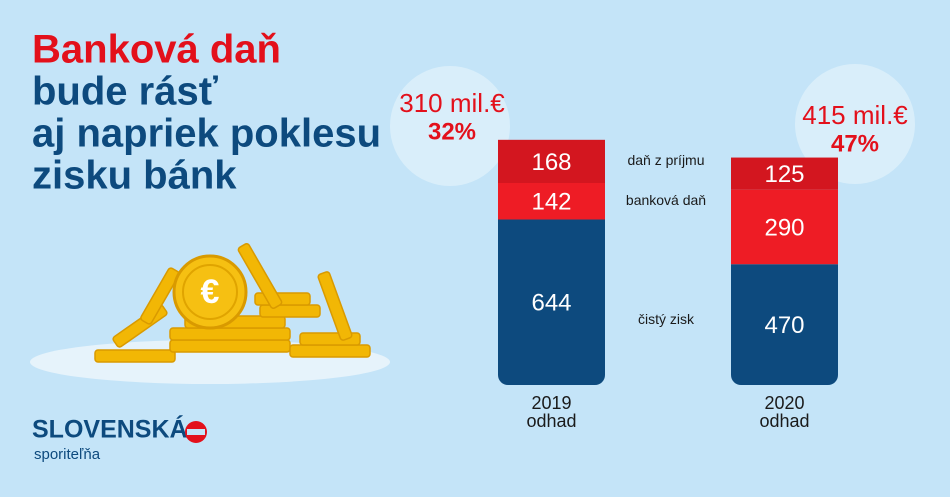 This screenshot has width=950, height=497. Describe the element at coordinates (452, 103) in the screenshot. I see `annotation-total: 310 mil.€` at that location.